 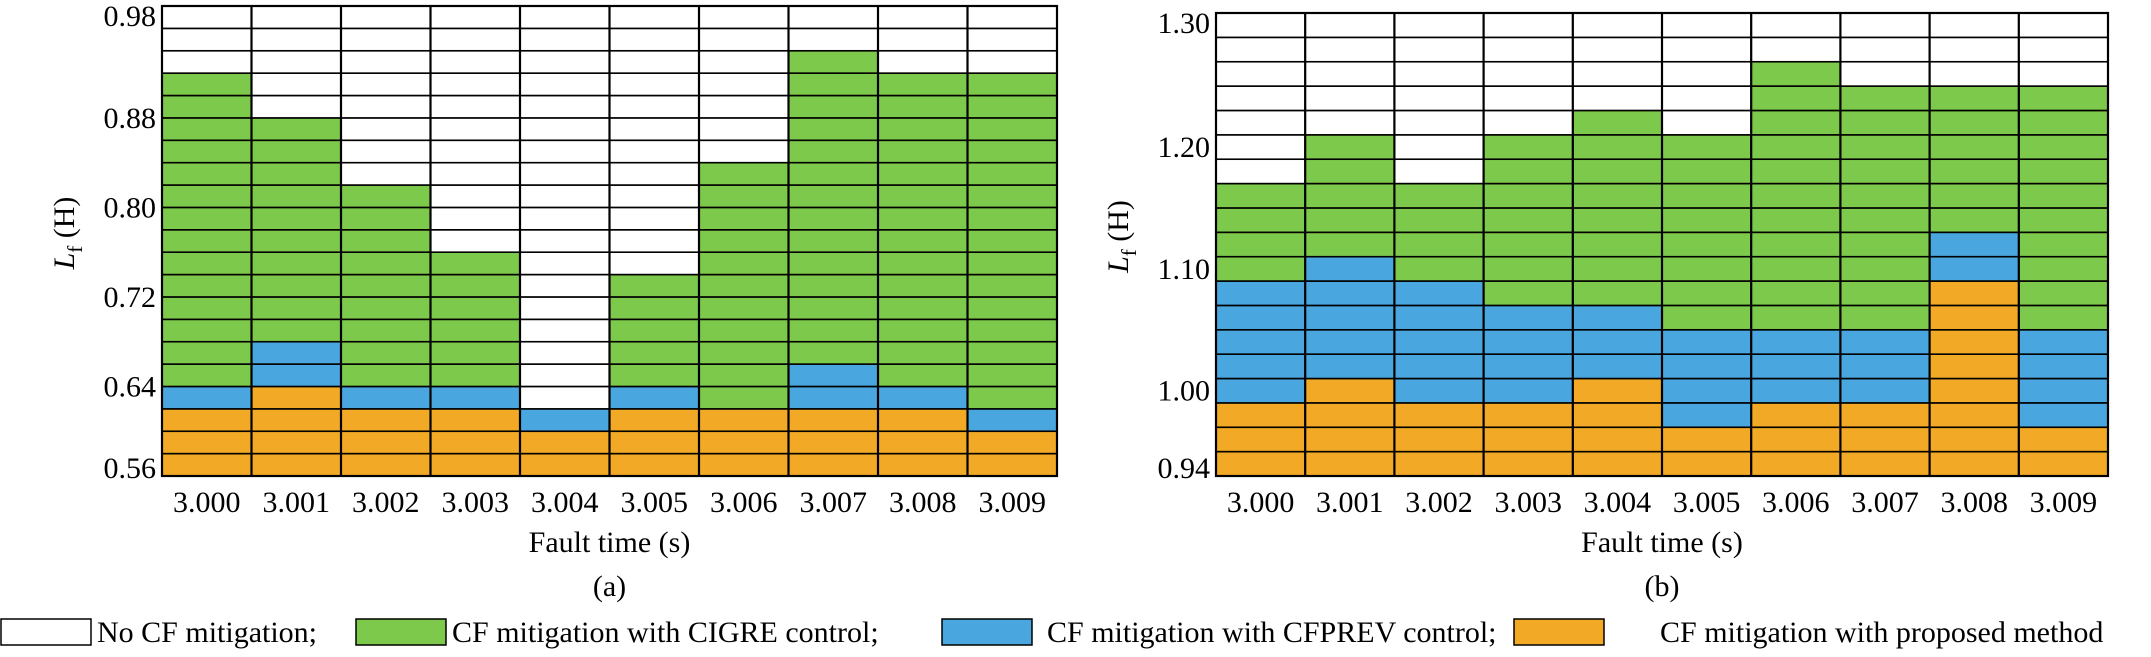 What do you see at coordinates (130, 468) in the screenshot?
I see `y-tick-label: 0.56` at bounding box center [130, 468].